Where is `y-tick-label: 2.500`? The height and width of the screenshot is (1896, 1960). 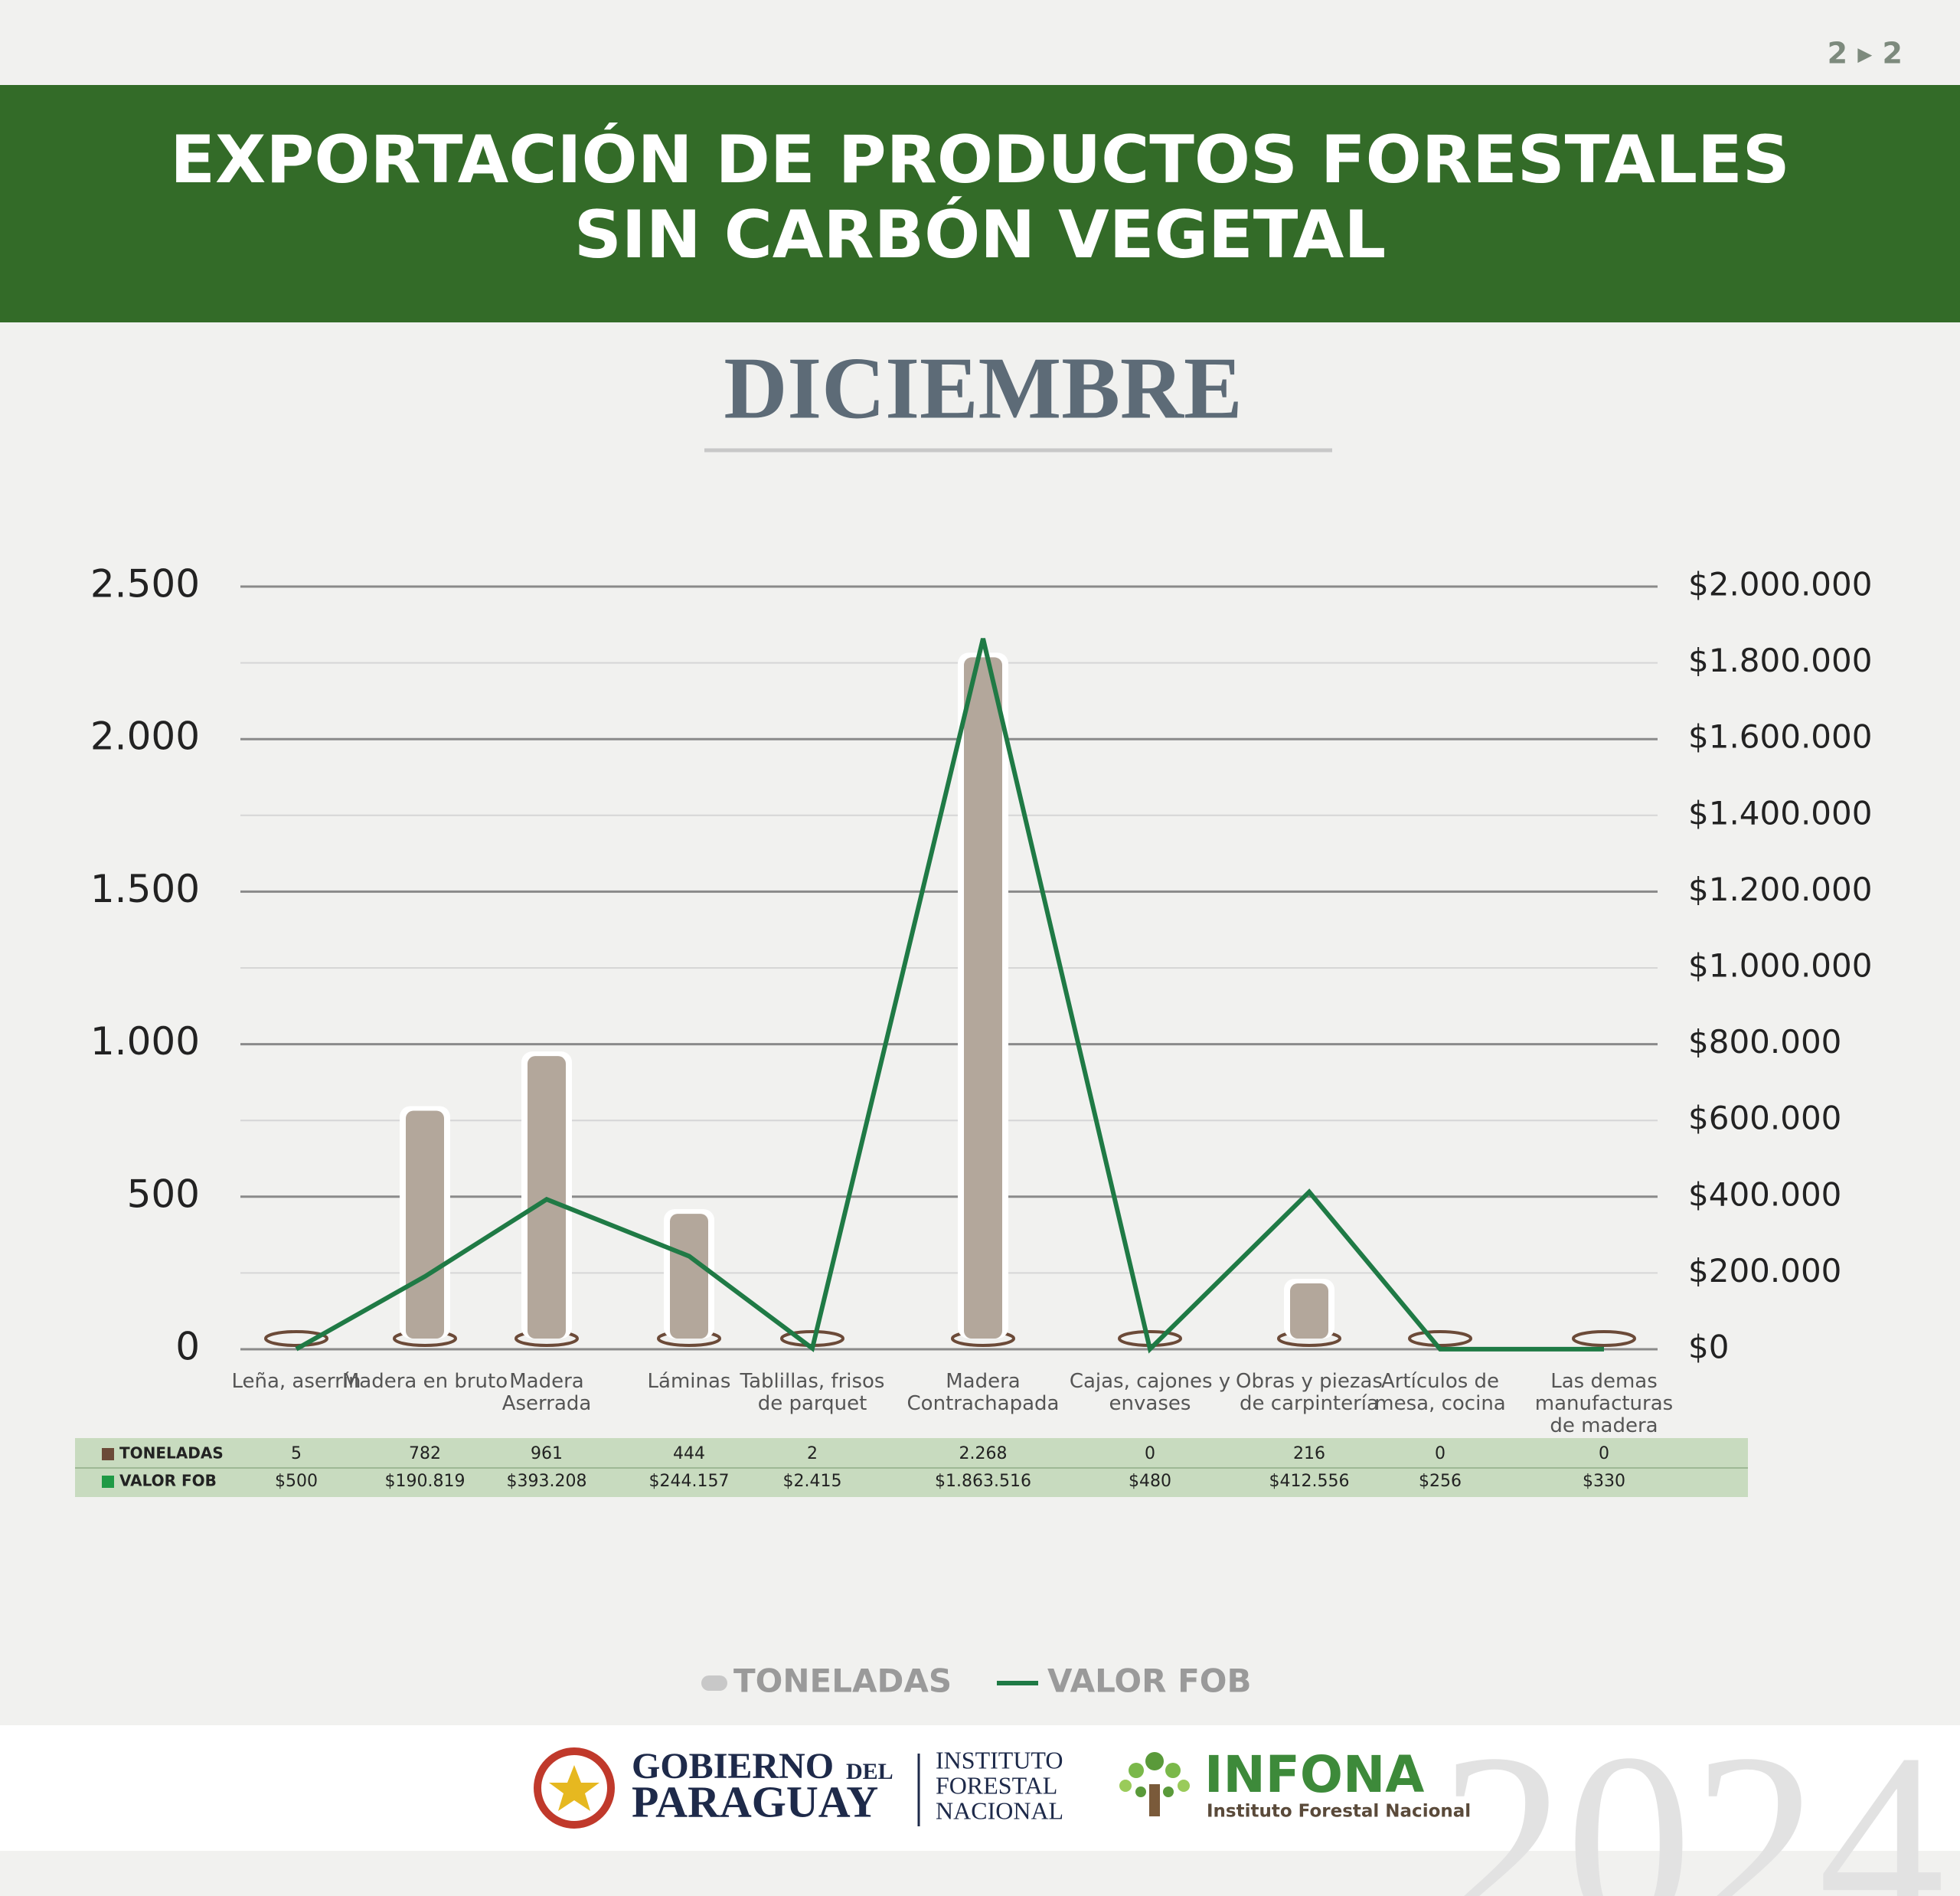
y-tick-label: 2.500 is located at coordinates (145, 584).